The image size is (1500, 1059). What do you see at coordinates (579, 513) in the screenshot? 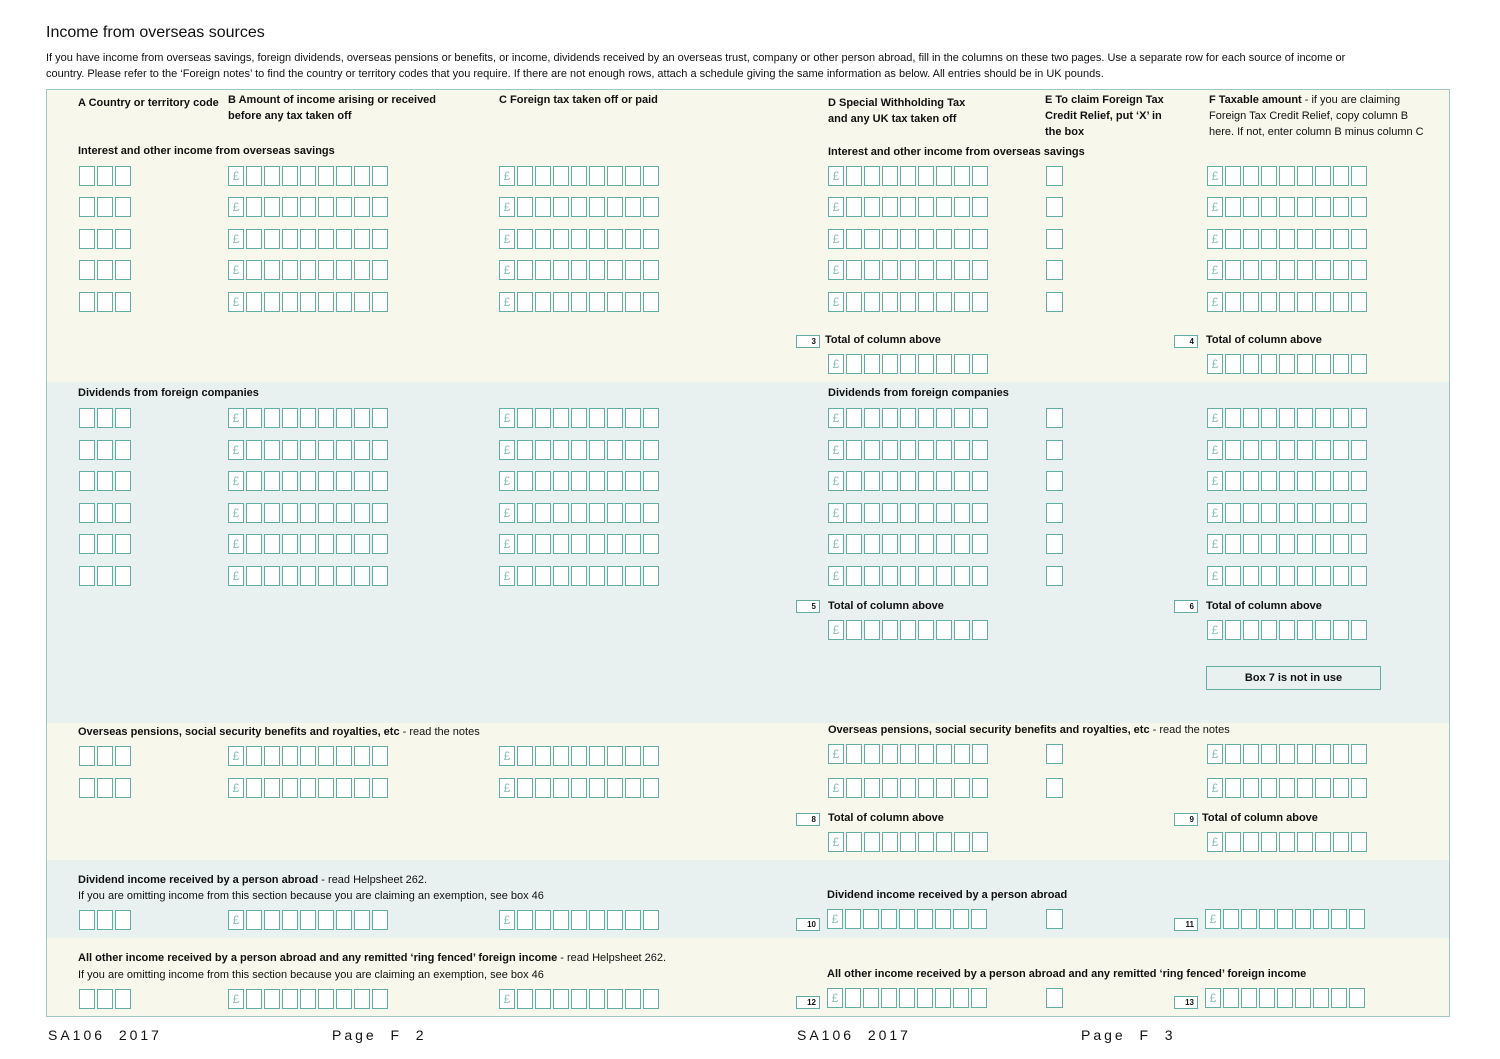
I see `dividends-row-4-tax-c-field: £` at bounding box center [579, 513].